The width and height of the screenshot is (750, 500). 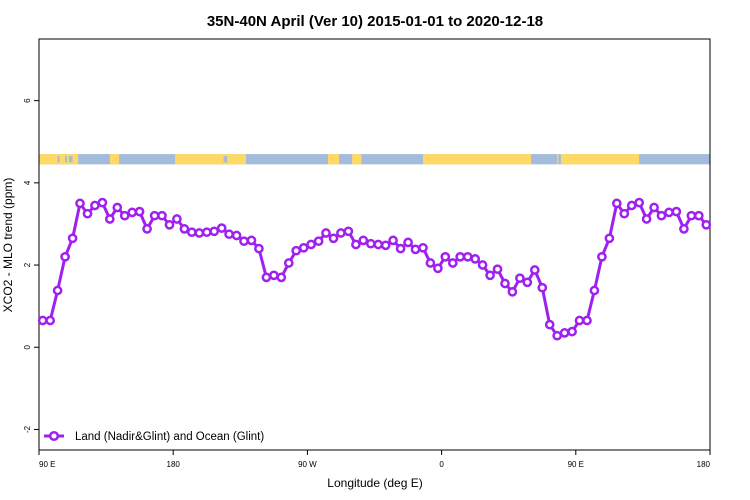 I want to click on legend: Land (Nadir&Glint) and Ocean (Glint), so click(x=154, y=436).